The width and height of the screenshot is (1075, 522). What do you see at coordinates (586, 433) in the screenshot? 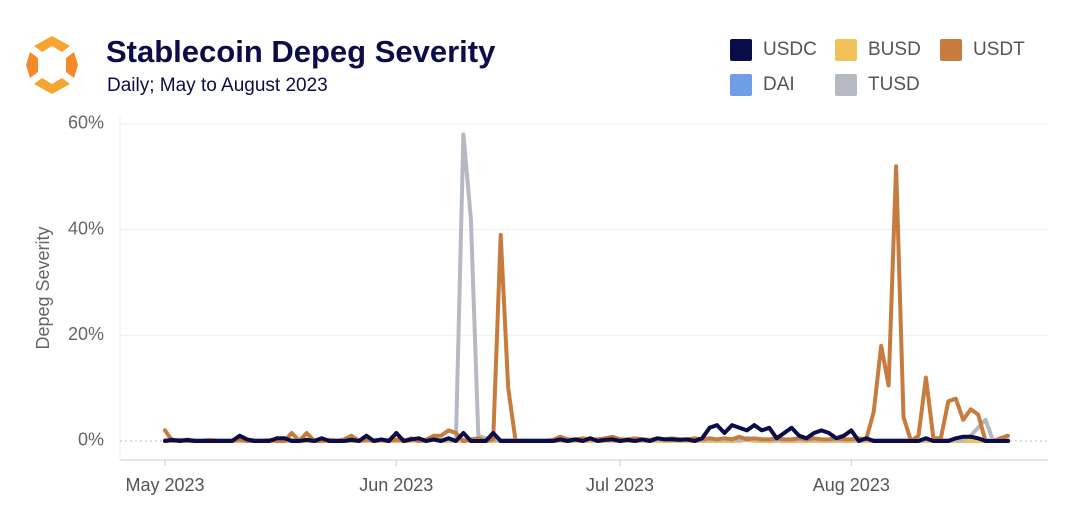
I see `series-line` at bounding box center [586, 433].